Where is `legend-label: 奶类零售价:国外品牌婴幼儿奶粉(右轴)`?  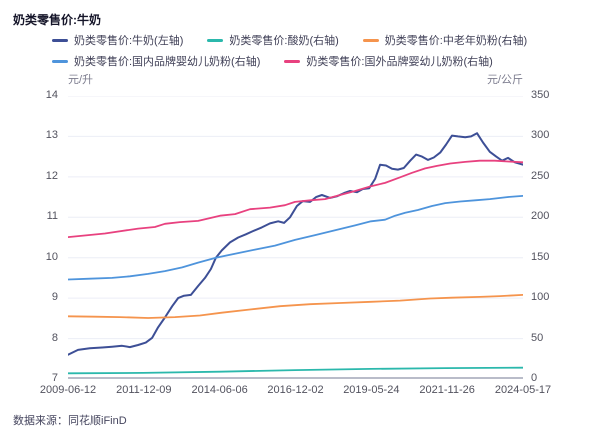
legend-label: 奶类零售价:国外品牌婴幼儿奶粉(右轴) is located at coordinates (399, 62).